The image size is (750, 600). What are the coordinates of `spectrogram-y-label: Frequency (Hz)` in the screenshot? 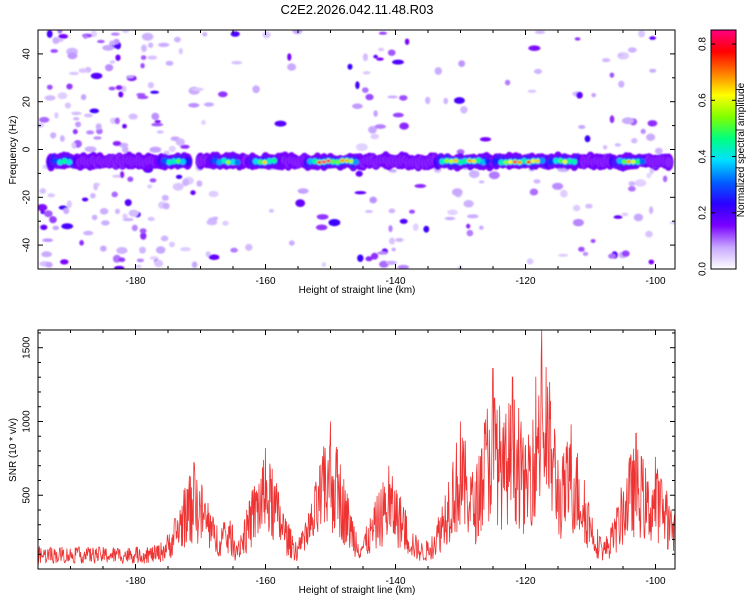 It's located at (13, 150).